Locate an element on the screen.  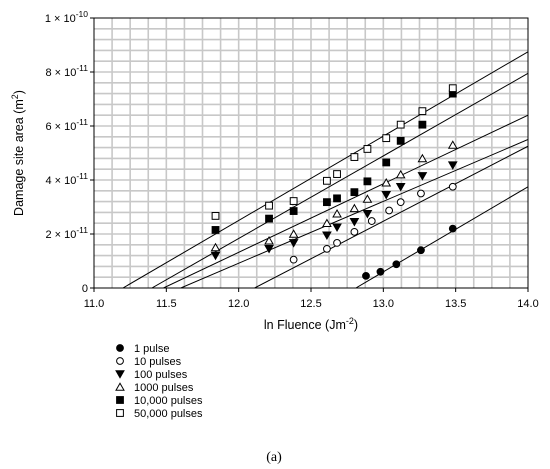
y-tick-label: 0 is located at coordinates (85, 289).